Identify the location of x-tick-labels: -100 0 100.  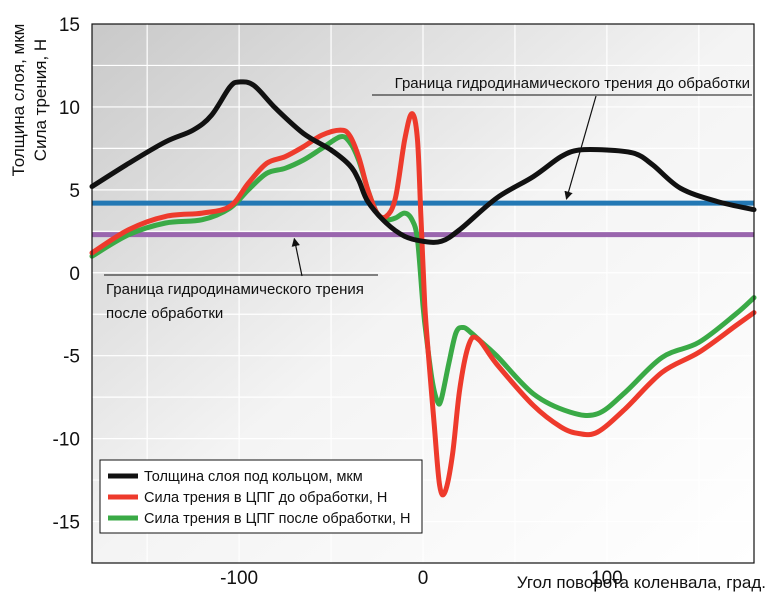
(421, 578).